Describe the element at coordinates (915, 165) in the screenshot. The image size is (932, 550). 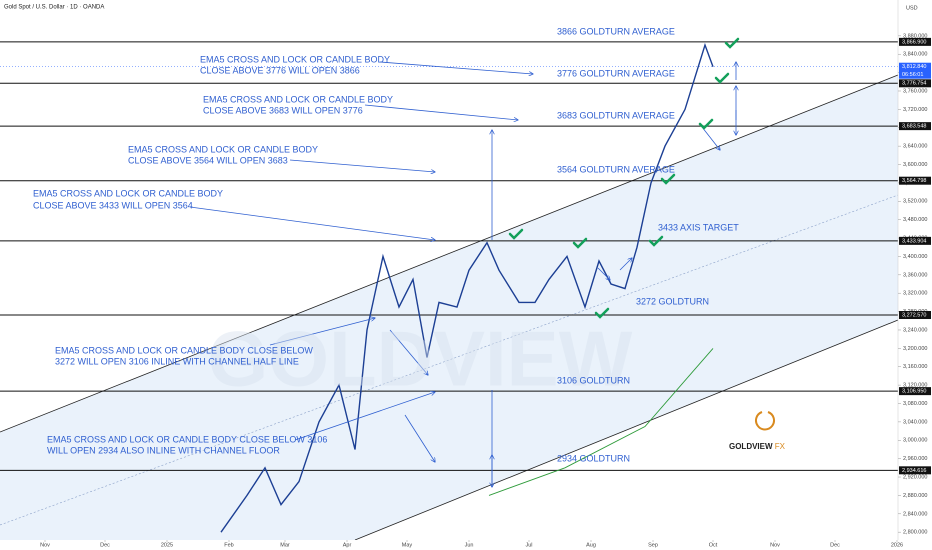
I see `y-tick-label: 3,600.000` at that location.